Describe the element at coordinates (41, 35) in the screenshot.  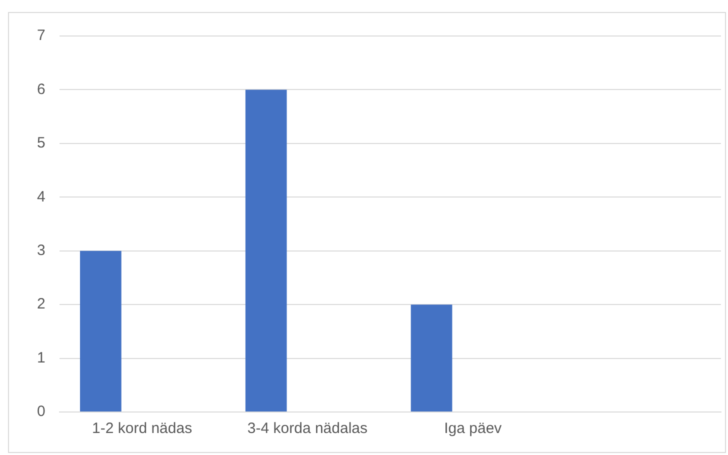
I see `y-tick-label: 7` at that location.